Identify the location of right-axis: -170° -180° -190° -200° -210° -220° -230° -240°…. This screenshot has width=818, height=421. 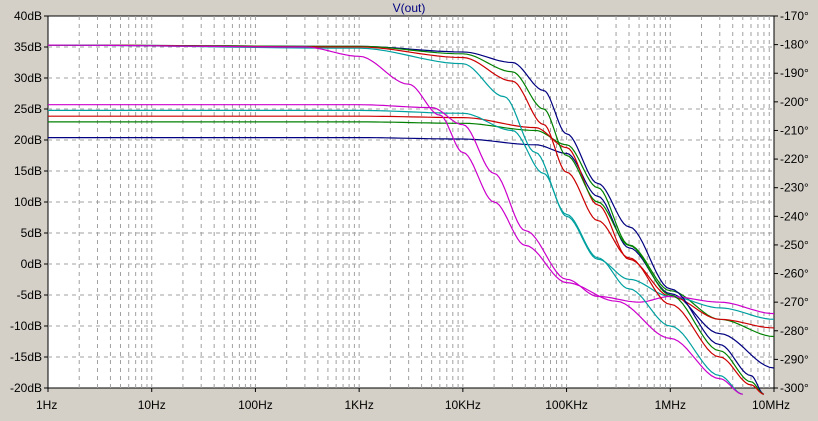
(791, 202).